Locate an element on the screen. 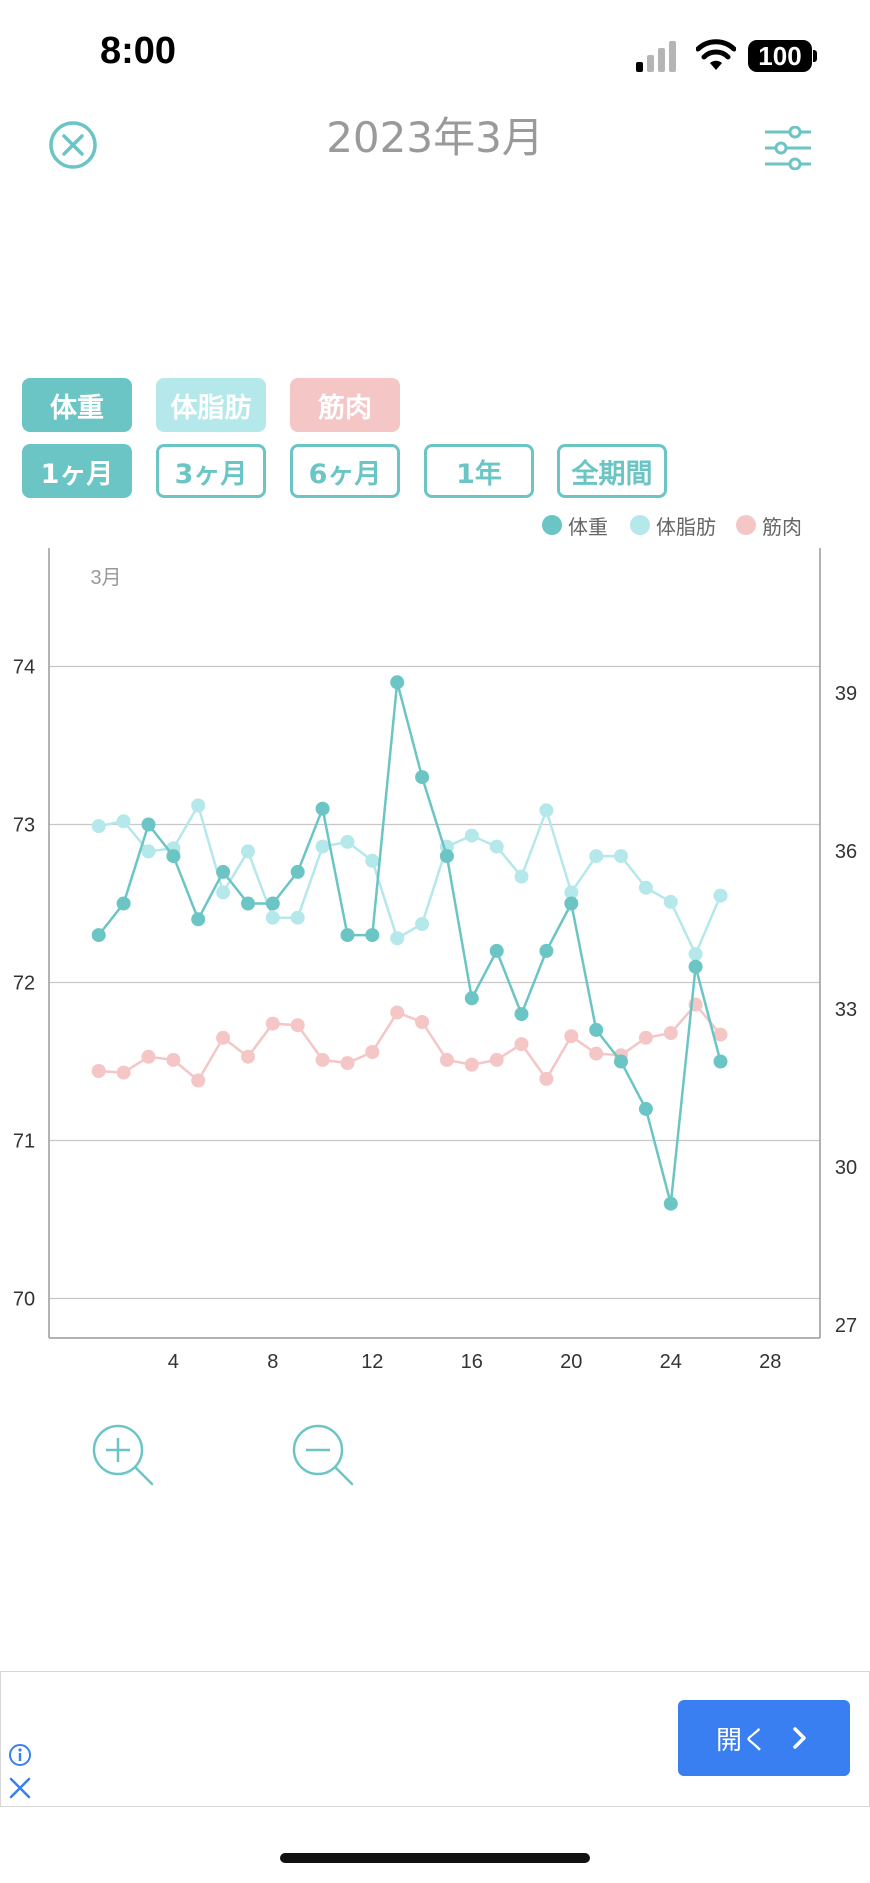  range-6-month-button: 6ヶ月 is located at coordinates (345, 471).